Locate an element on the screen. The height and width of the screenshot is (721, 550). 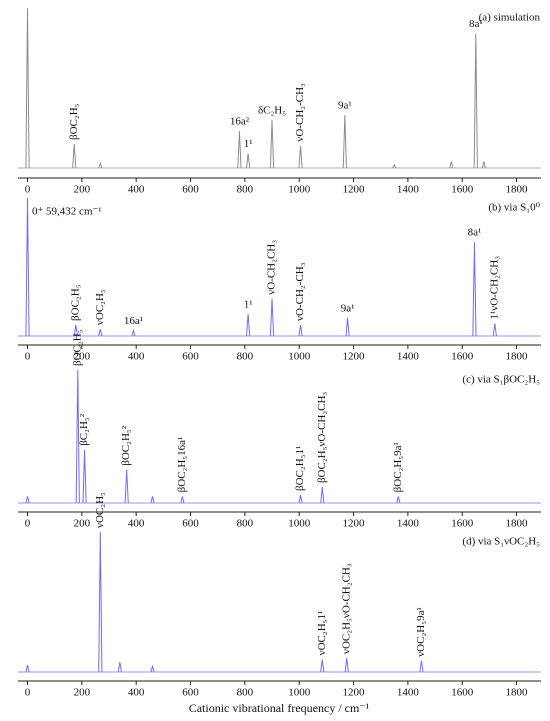
panel-title: (b) via S₁0⁰ is located at coordinates (514, 208).